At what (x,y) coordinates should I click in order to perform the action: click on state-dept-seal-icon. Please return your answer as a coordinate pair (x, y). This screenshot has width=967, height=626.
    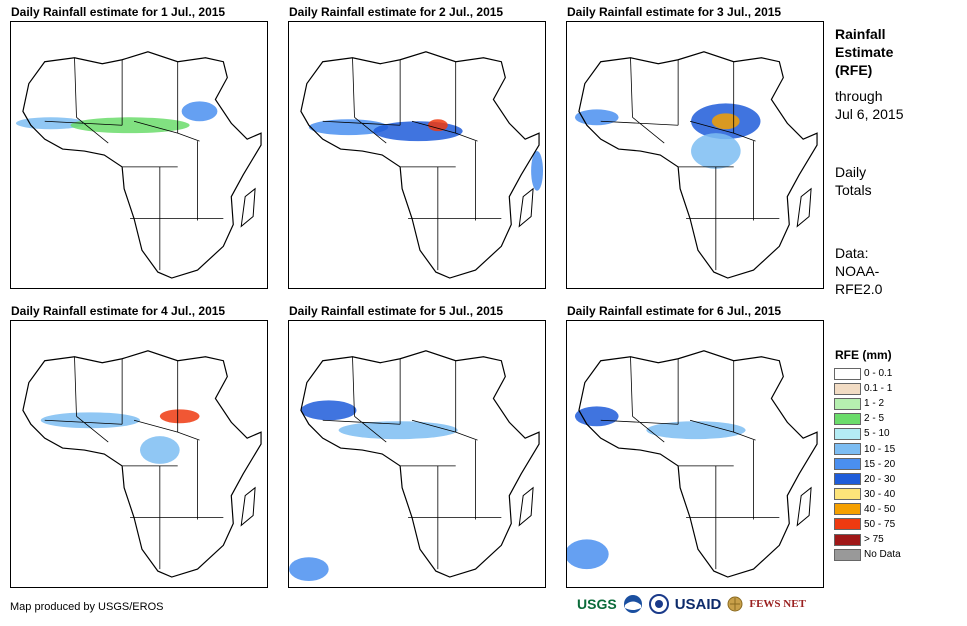
    Looking at the image, I should click on (658, 604).